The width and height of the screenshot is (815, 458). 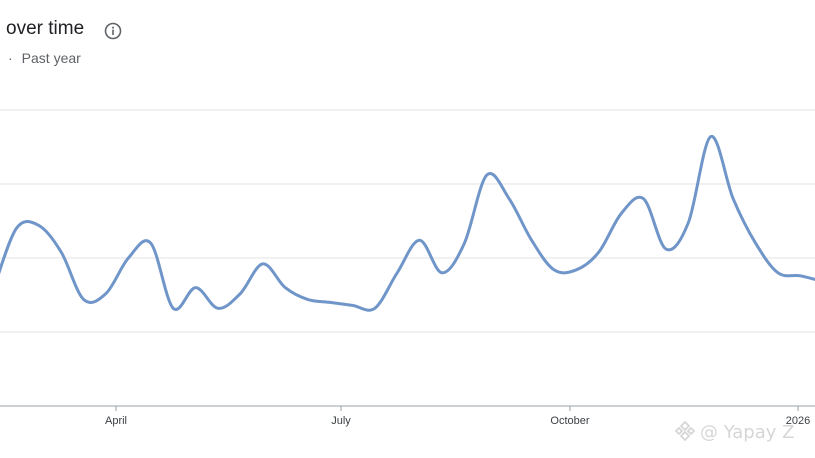 I want to click on chart-title: over time, so click(x=45, y=28).